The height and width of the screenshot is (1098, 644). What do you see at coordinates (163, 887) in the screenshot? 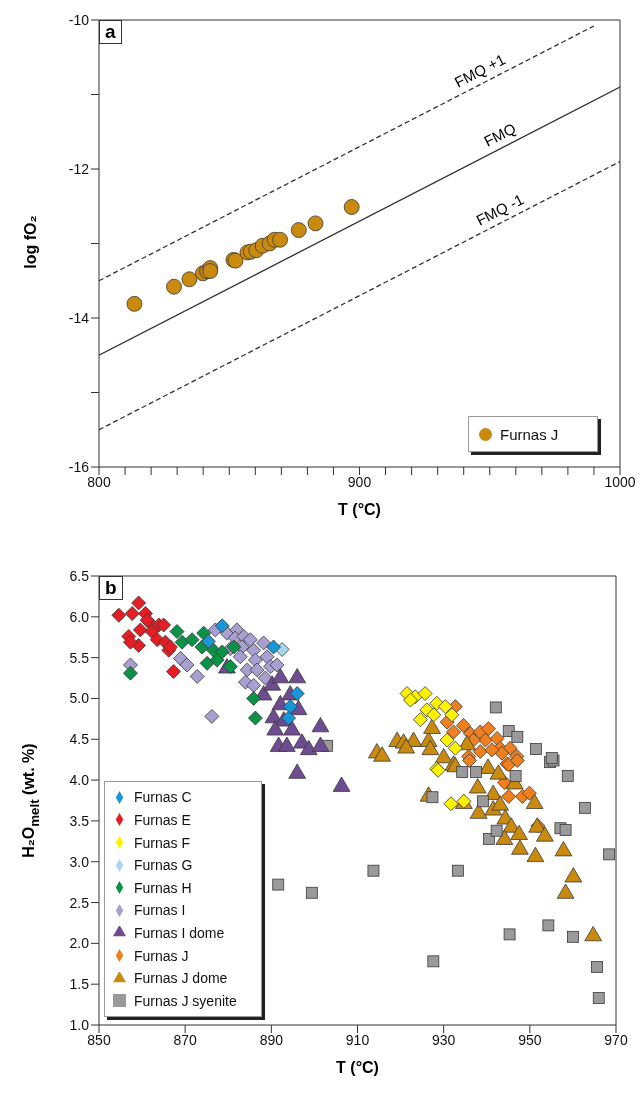
I see `legend-label: Furnas H` at bounding box center [163, 887].